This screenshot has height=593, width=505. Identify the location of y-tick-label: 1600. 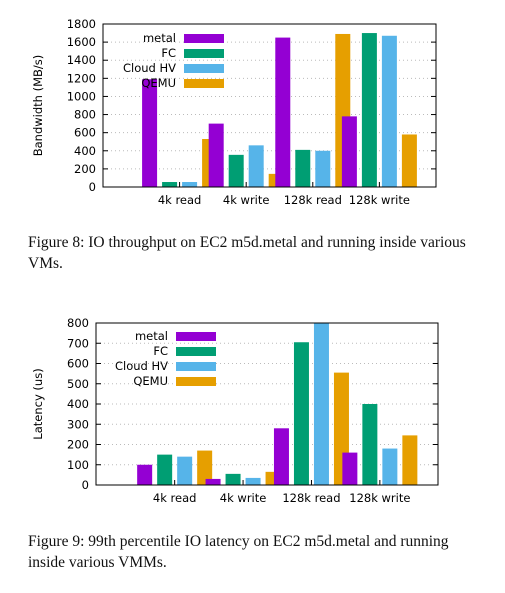
(81, 42).